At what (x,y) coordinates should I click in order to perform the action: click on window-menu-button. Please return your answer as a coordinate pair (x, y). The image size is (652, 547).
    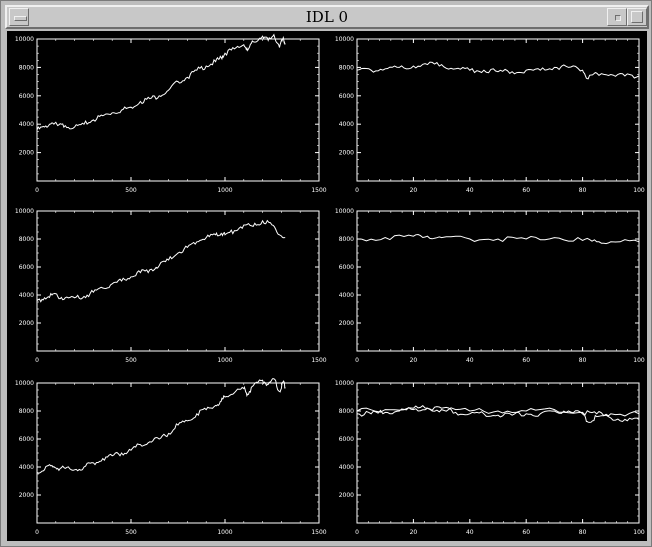
    Looking at the image, I should click on (19, 17).